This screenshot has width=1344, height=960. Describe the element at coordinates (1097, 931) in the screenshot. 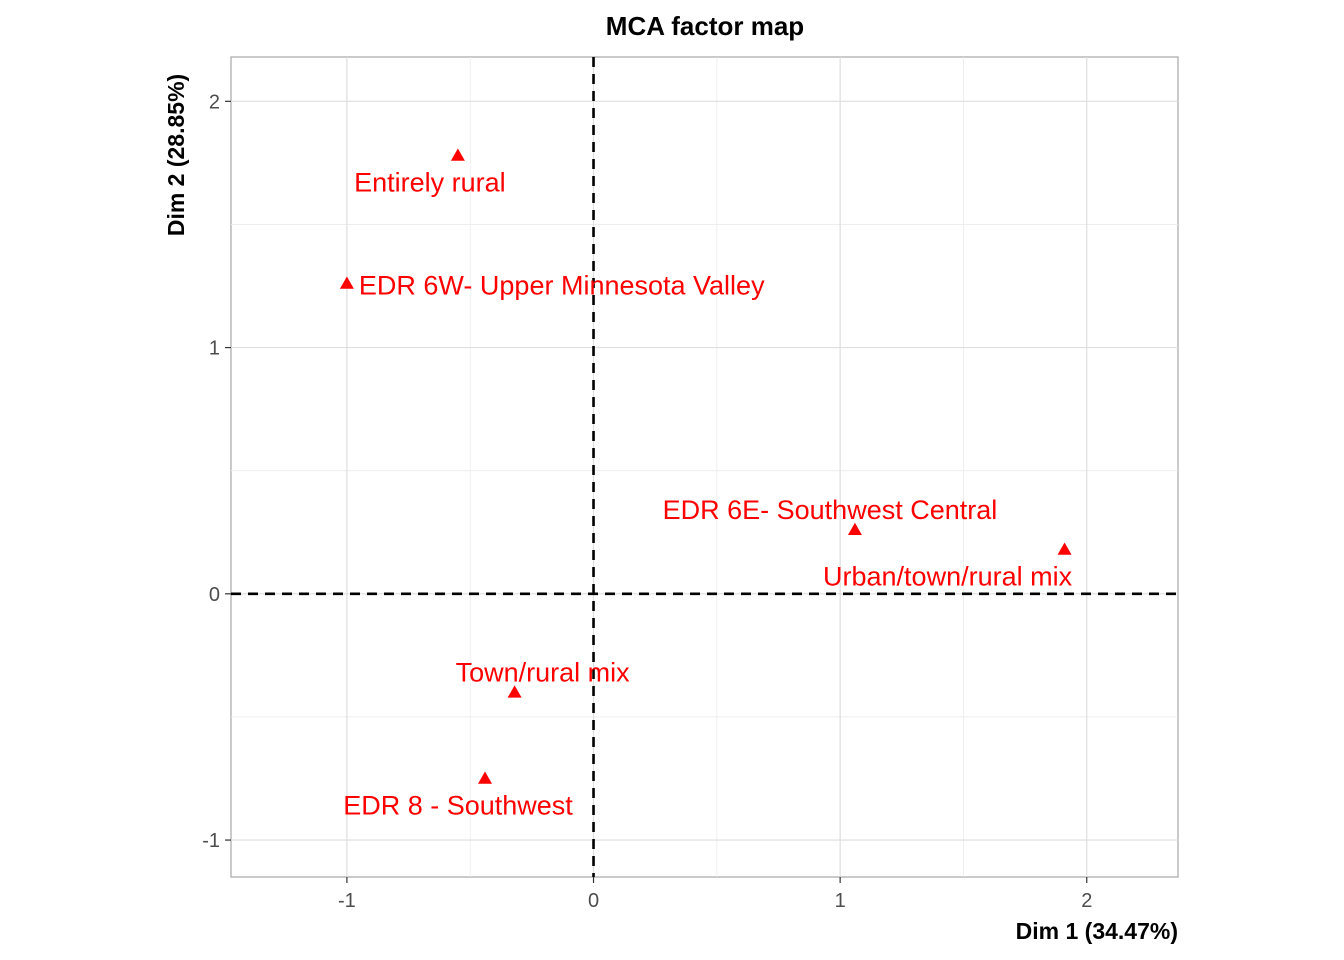

I see `x-axis-title: Dim 1 (34.47%)` at that location.